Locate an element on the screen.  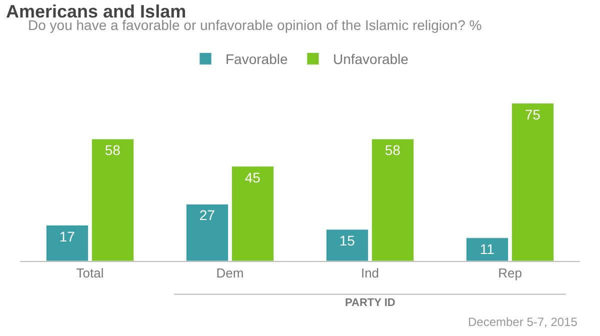
legend-label: Favorable is located at coordinates (257, 59).